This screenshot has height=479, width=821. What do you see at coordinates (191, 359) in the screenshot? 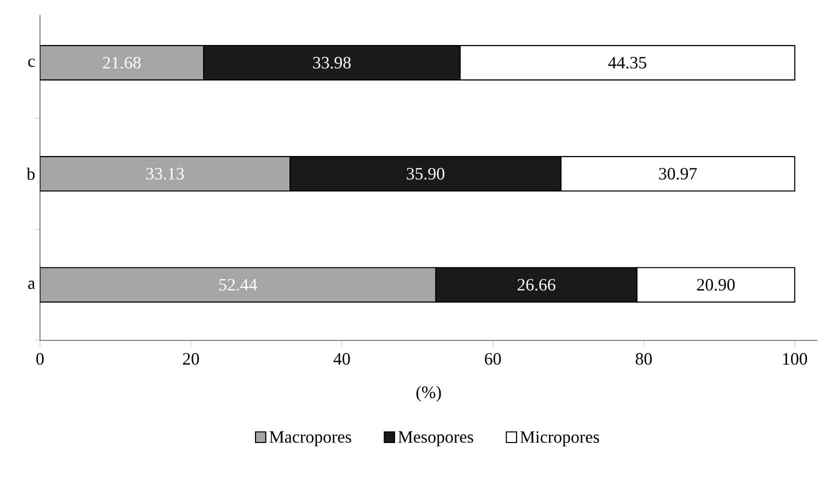
I see `x-tick-label: 20` at bounding box center [191, 359].